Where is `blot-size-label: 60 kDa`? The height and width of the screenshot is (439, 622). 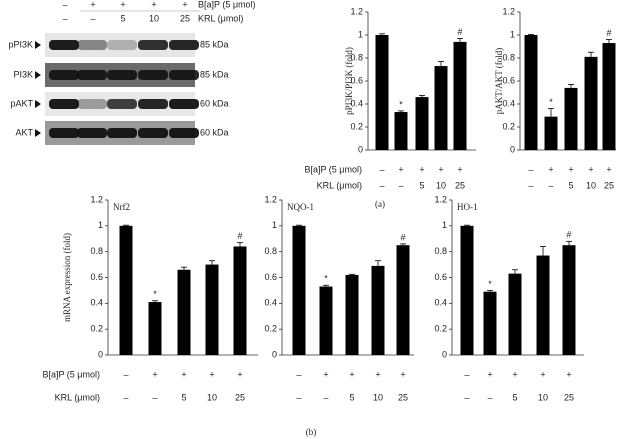 blot-size-label: 60 kDa is located at coordinates (214, 132).